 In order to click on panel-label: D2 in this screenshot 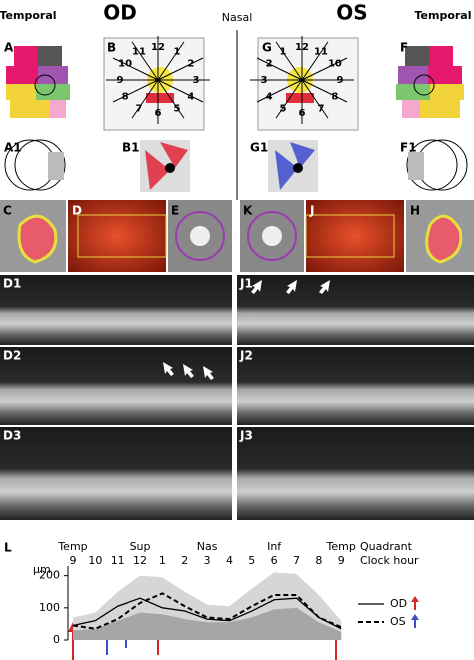, I will do `click(12, 356)`.